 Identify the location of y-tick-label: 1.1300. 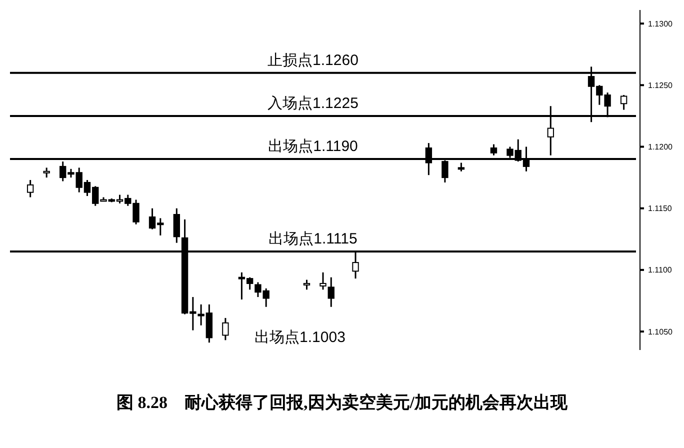
(661, 23).